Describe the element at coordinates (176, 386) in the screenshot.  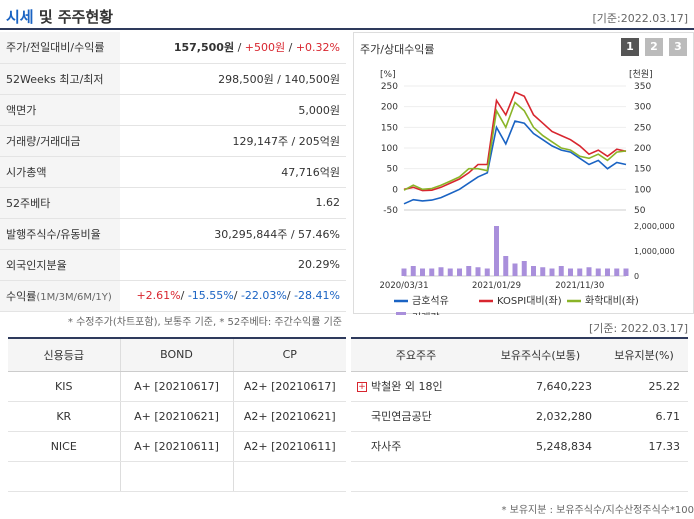
I see `bond-cell: A+ [20210617]` at that location.